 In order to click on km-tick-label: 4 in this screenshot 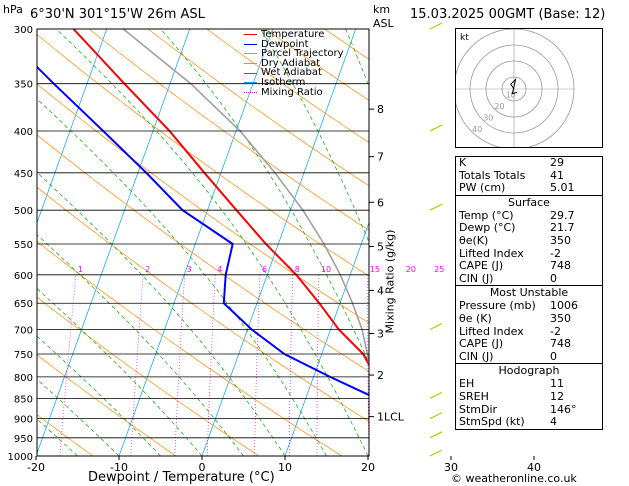, I will do `click(380, 290)`.